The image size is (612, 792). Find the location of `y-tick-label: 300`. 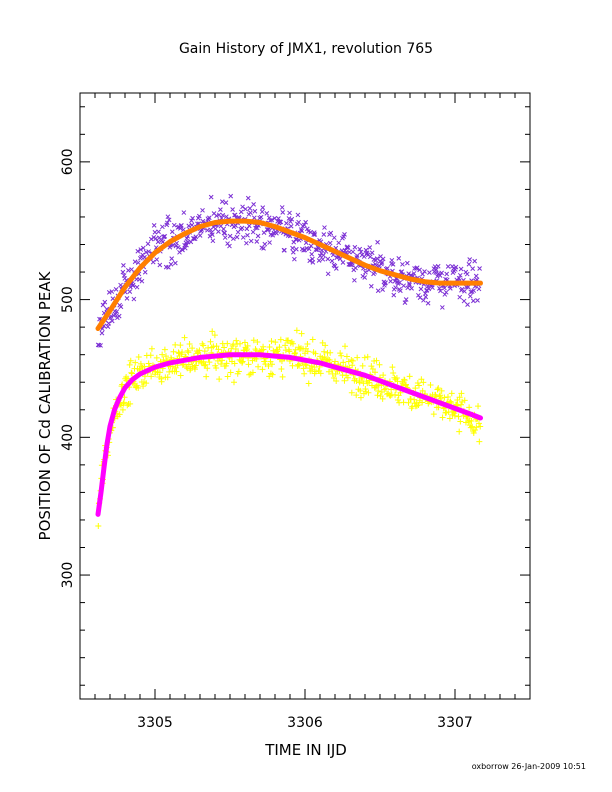

y-tick-label: 300 is located at coordinates (68, 575).